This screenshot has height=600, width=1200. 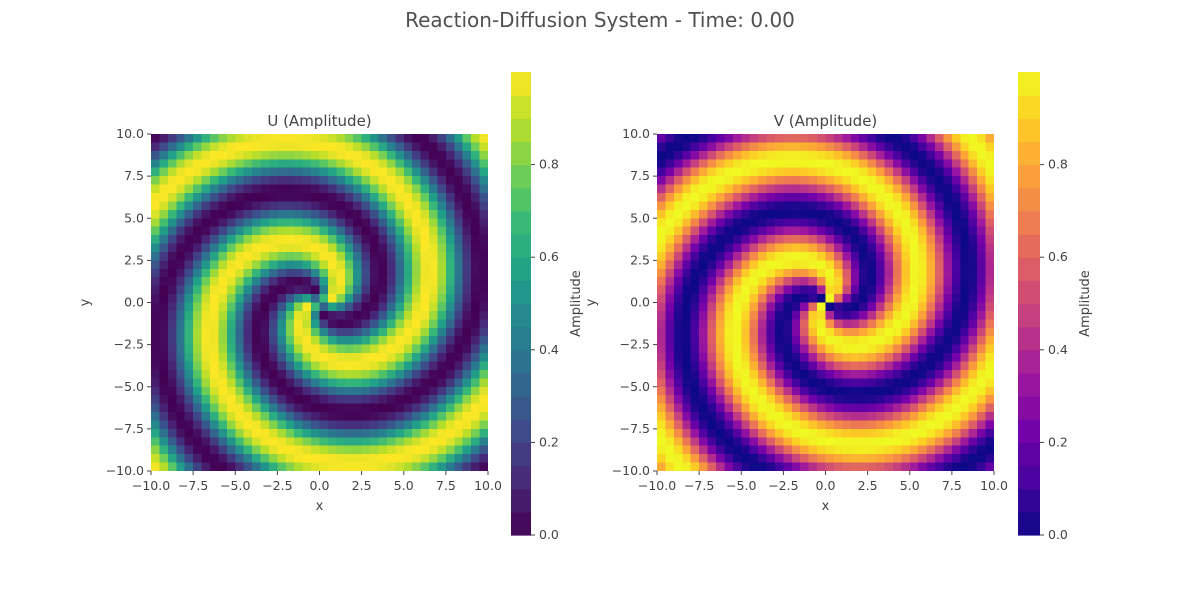 I want to click on y-tick-label: −10.0, so click(x=125, y=470).